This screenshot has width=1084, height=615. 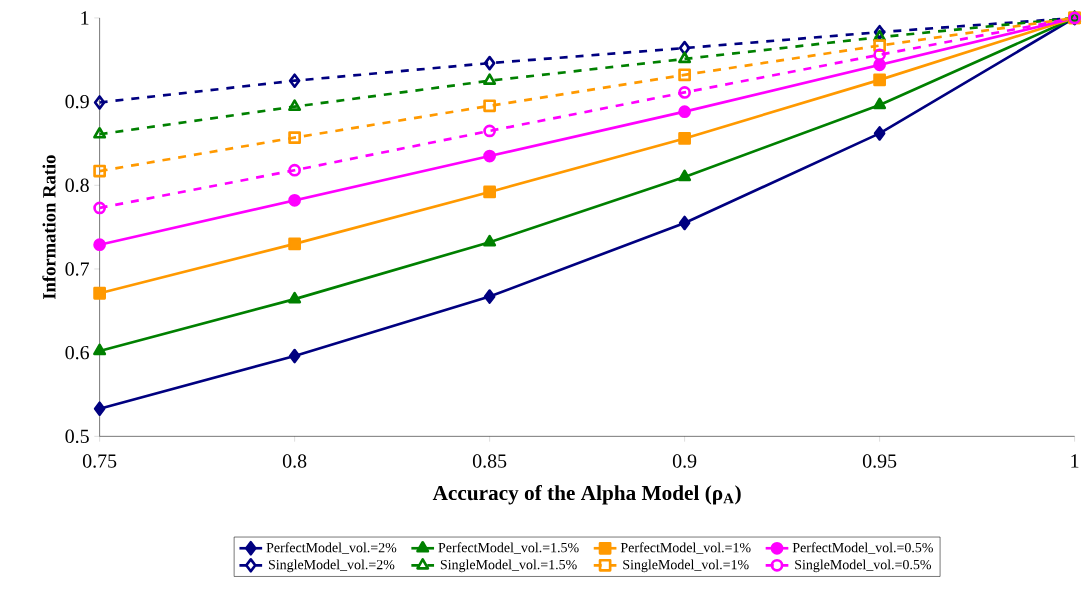 What do you see at coordinates (862, 548) in the screenshot?
I see `legend-label: PerfectModel_vol.=0.5%` at bounding box center [862, 548].